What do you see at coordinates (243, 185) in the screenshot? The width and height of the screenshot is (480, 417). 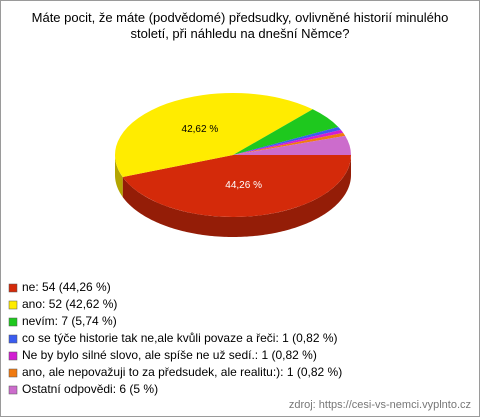 I see `value-label: 44,26 %` at bounding box center [243, 185].